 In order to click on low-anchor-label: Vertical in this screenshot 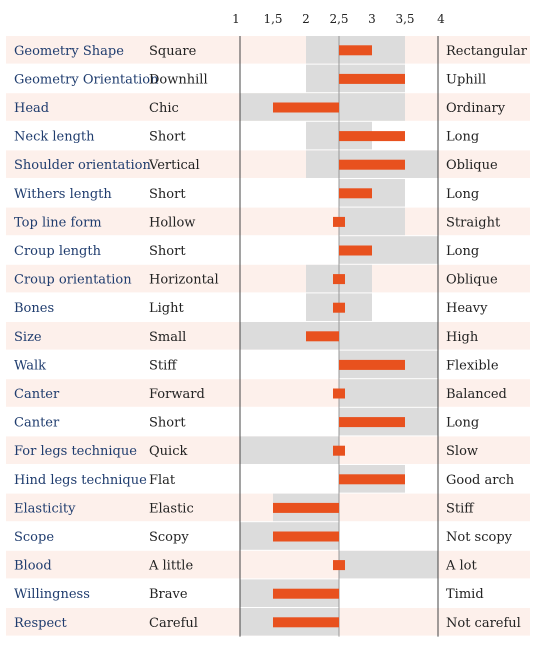, I will do `click(174, 165)`.